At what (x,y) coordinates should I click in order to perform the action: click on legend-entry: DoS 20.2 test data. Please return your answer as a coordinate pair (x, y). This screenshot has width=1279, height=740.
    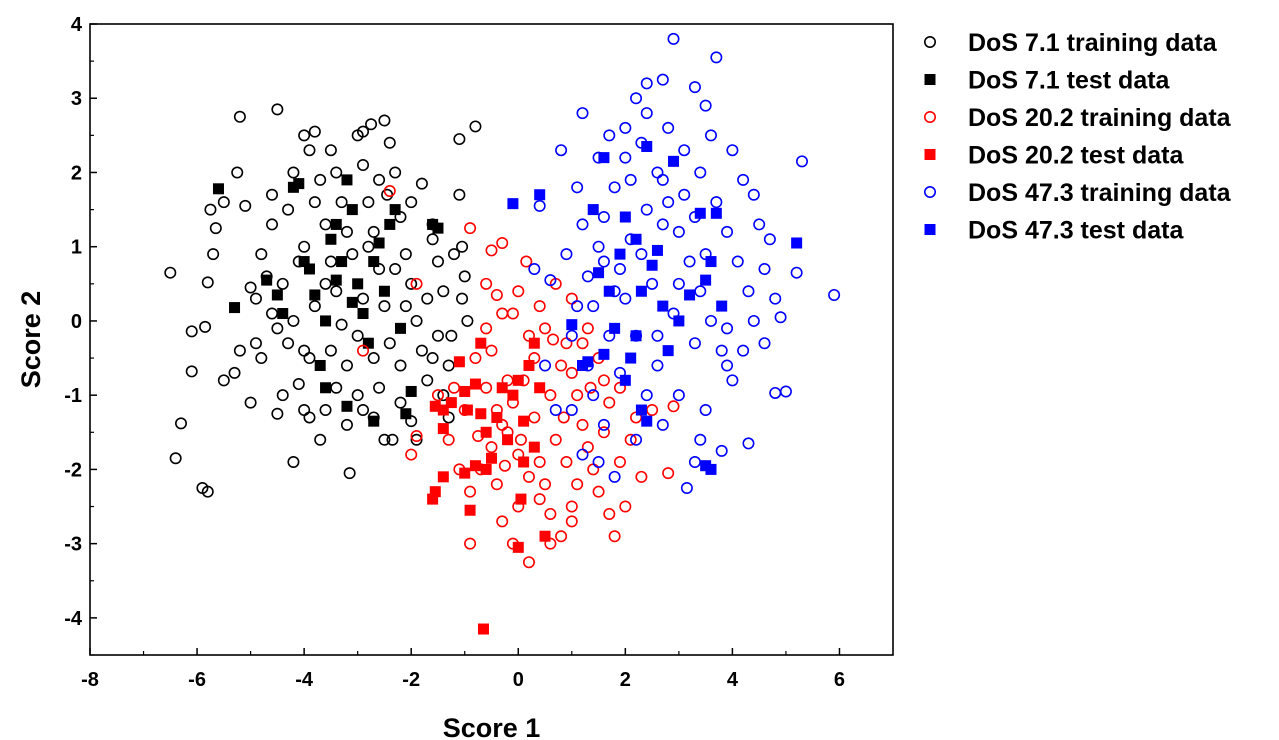
    Looking at the image, I should click on (1076, 156).